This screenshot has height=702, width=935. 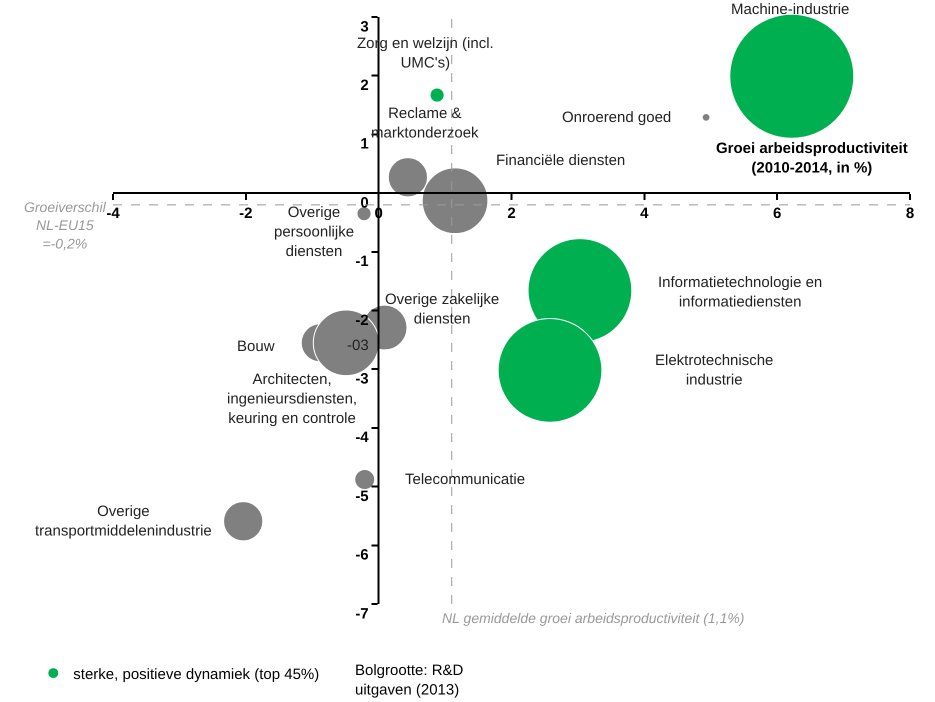 I want to click on ref-line-label: Groeiverschil NL-EU15 =-0,2%, so click(x=65, y=225).